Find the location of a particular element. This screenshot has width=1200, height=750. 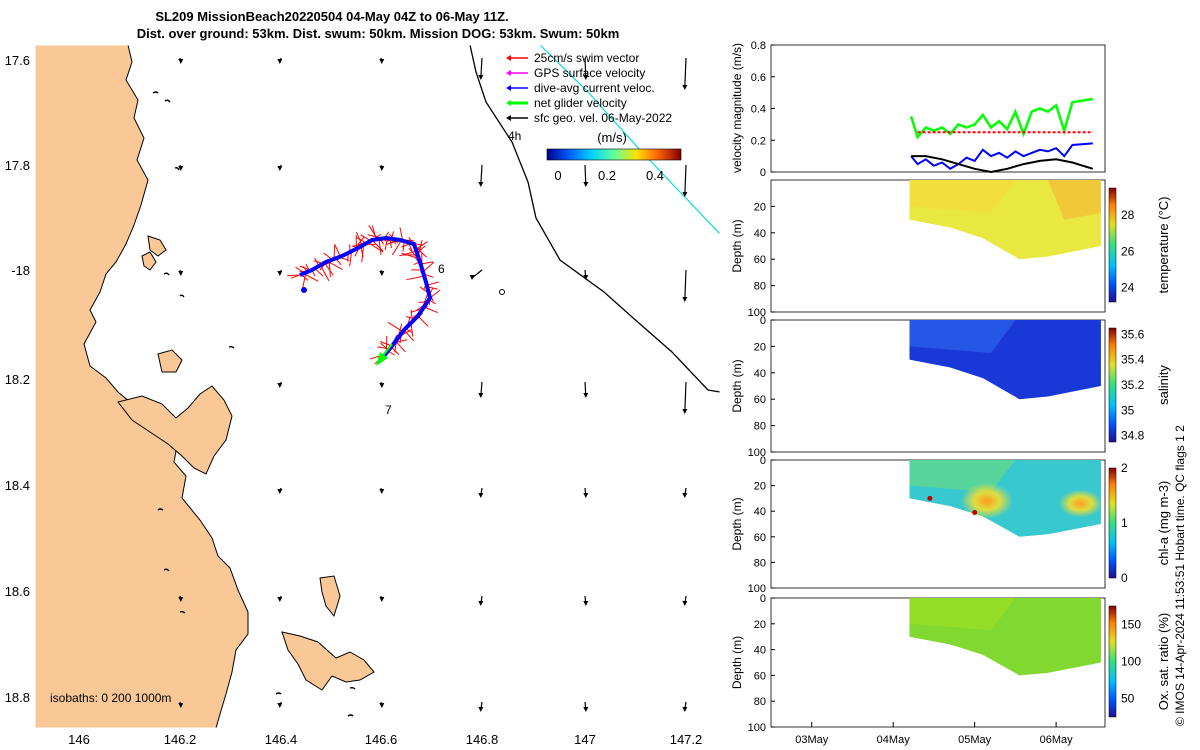

velocity-y-ticks: 0 0.2 0.4 0.6 0.8 is located at coordinates (763, 109).